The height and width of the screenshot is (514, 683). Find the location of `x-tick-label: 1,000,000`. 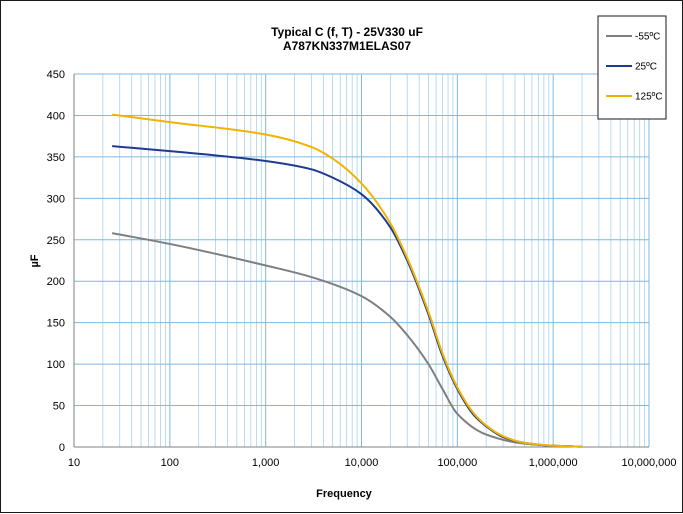

x-tick-label: 1,000,000 is located at coordinates (553, 463).